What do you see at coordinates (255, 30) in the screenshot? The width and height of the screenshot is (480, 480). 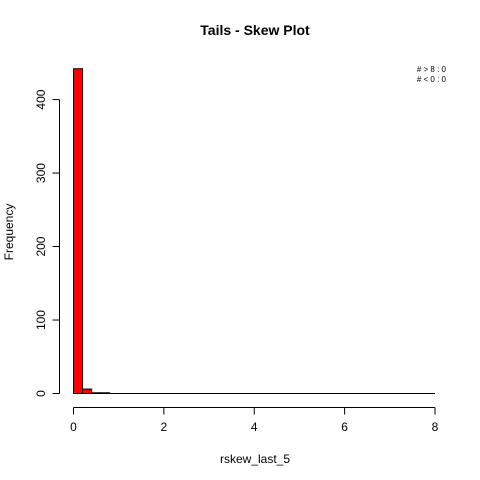 I see `chart-title: Tails - Skew Plot` at bounding box center [255, 30].